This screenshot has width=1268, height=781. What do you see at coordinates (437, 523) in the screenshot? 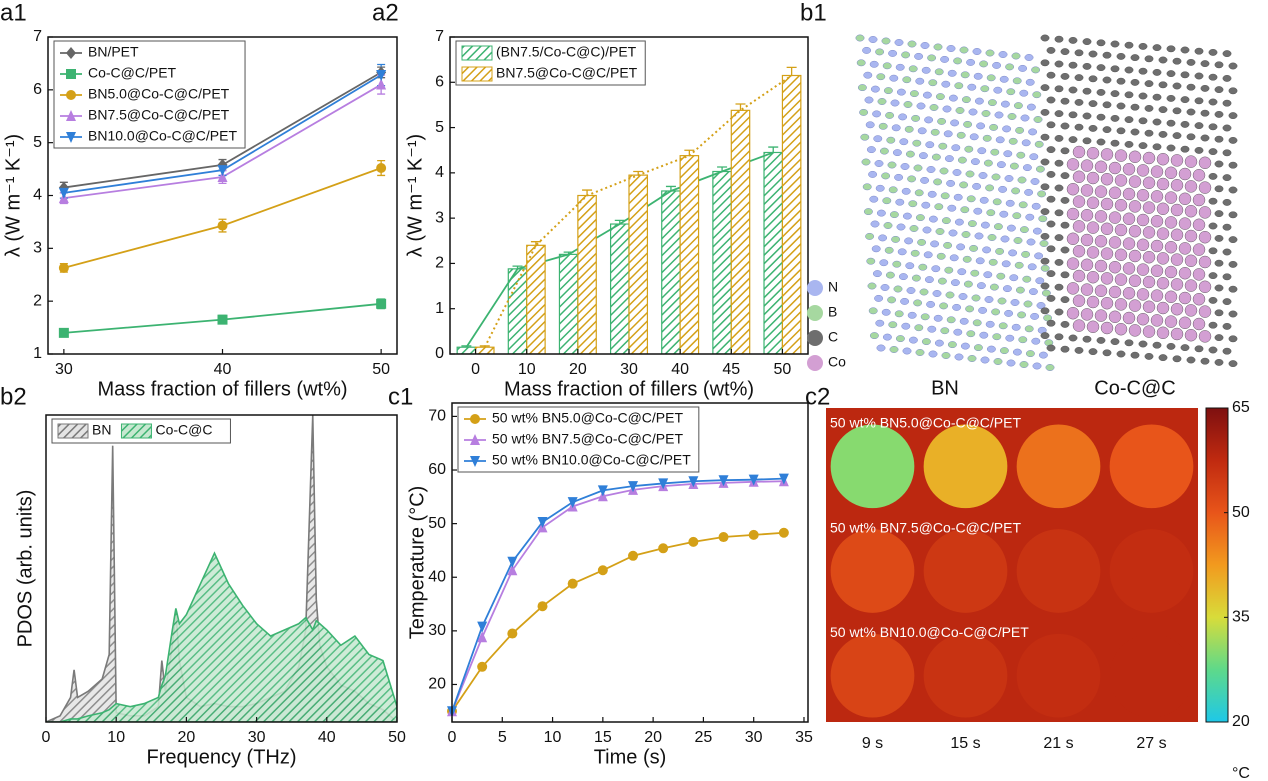
I see `y-tick-label: 50` at bounding box center [437, 523].